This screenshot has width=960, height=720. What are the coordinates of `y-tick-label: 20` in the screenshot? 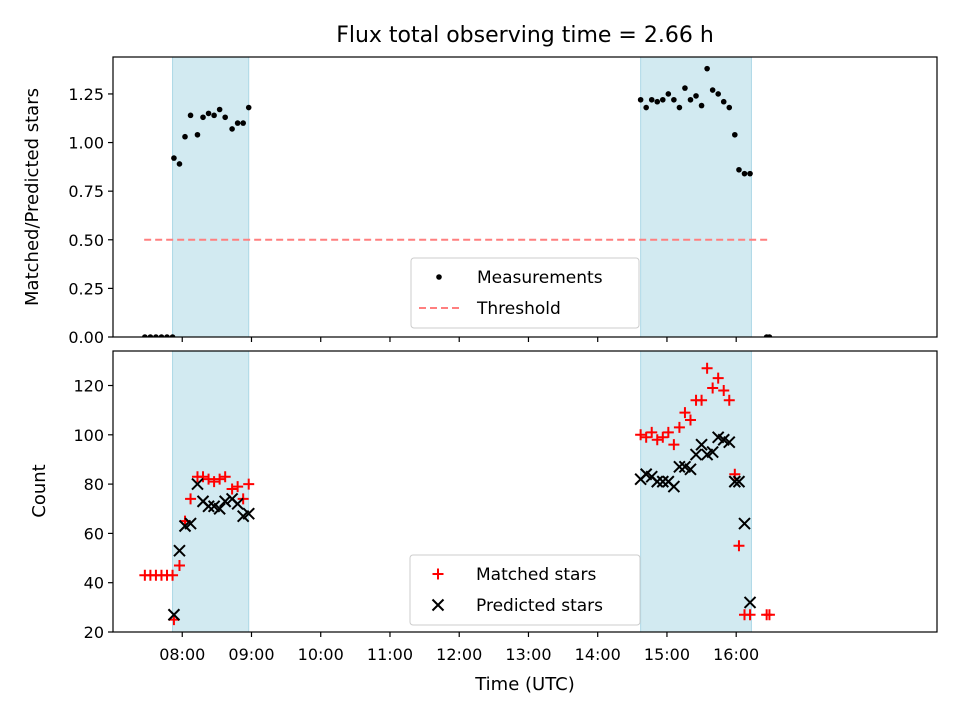 It's located at (94, 632).